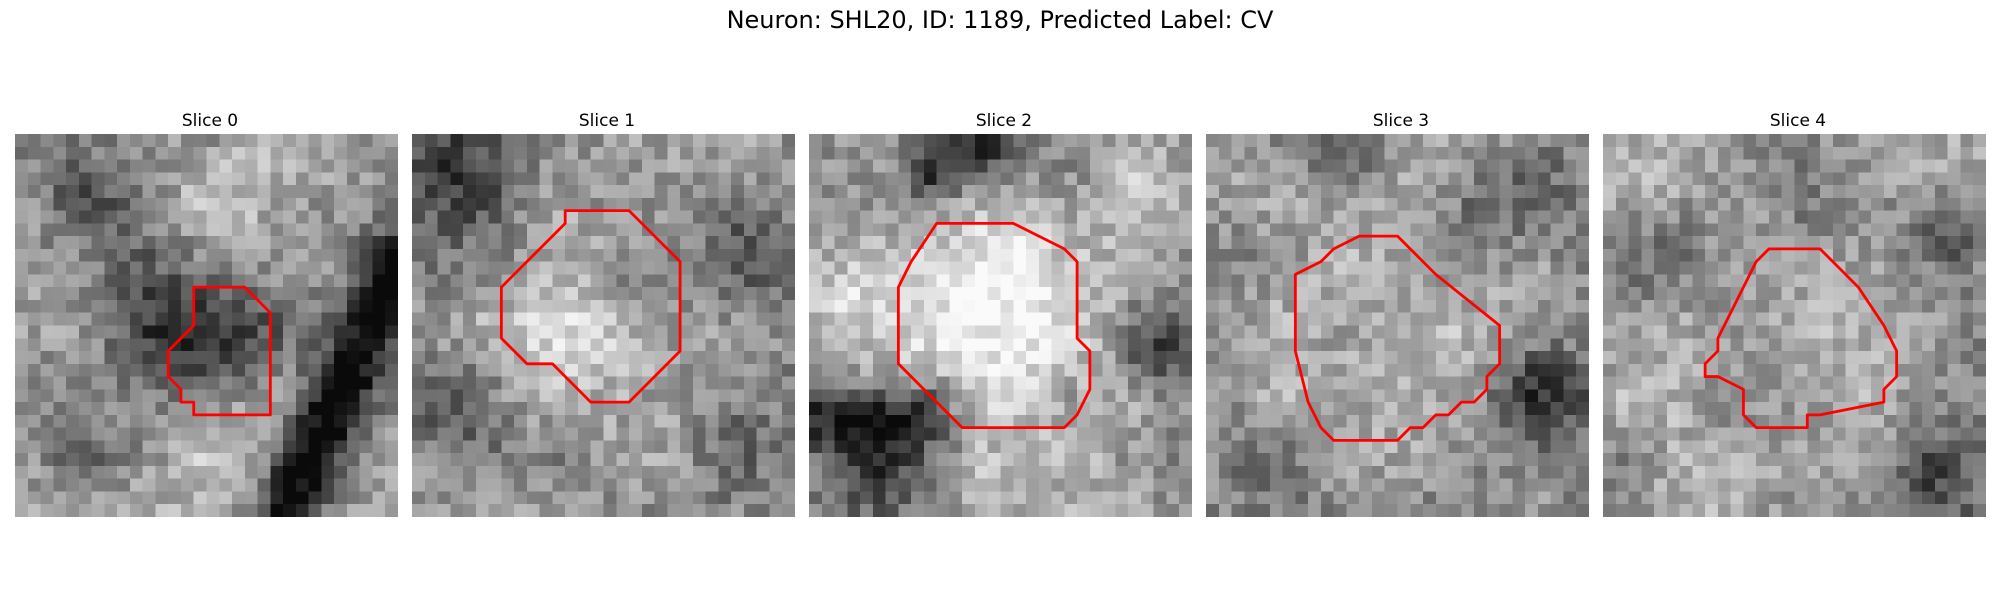  What do you see at coordinates (210, 121) in the screenshot?
I see `slice-title-0: Slice 0` at bounding box center [210, 121].